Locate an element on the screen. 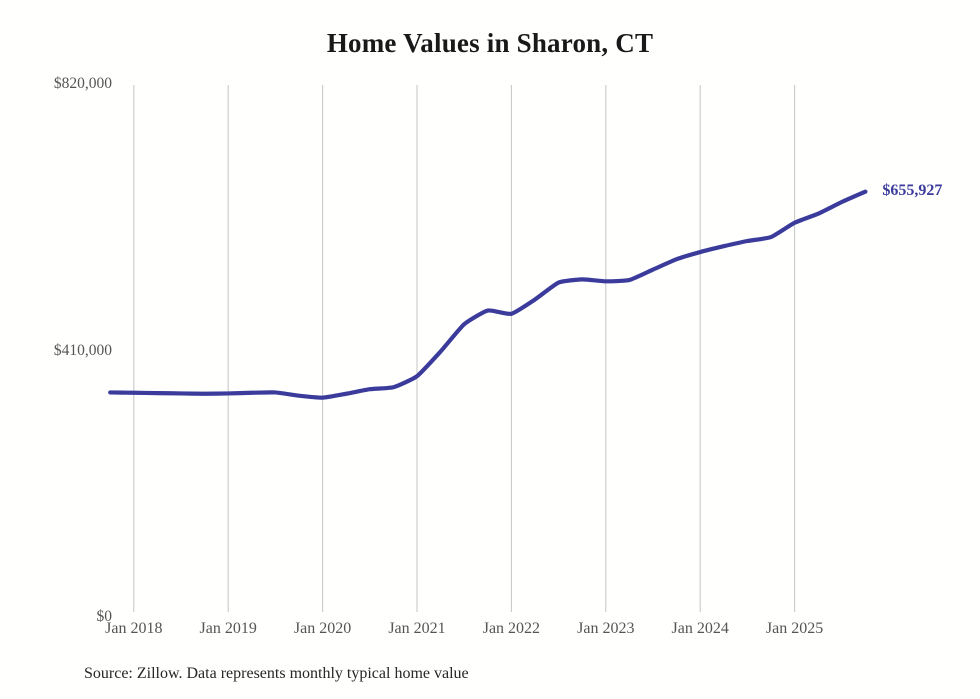 Image resolution: width=980 pixels, height=699 pixels. y-tick-0: $0 is located at coordinates (61, 618).